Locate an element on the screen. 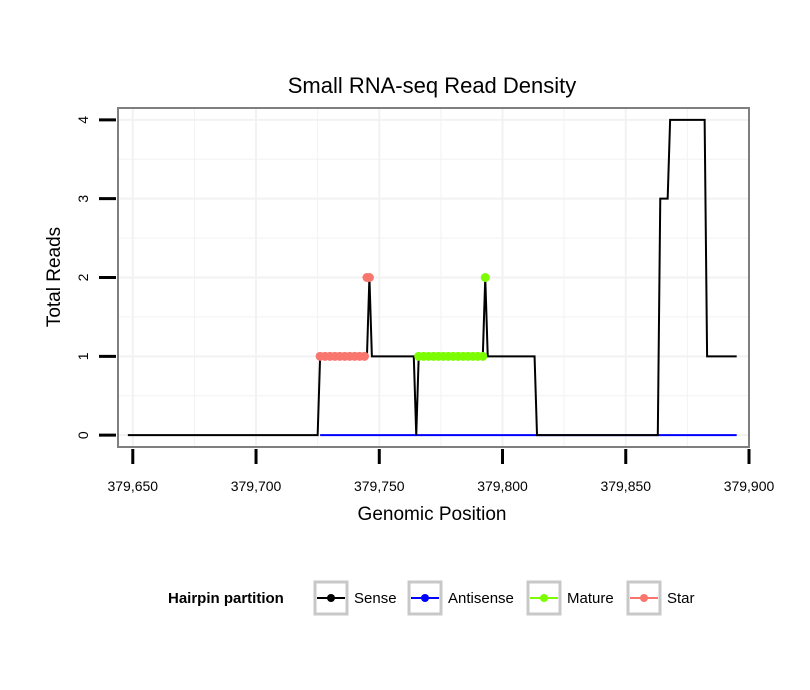 Image resolution: width=810 pixels, height=690 pixels. y-tick-label: 4 is located at coordinates (83, 120).